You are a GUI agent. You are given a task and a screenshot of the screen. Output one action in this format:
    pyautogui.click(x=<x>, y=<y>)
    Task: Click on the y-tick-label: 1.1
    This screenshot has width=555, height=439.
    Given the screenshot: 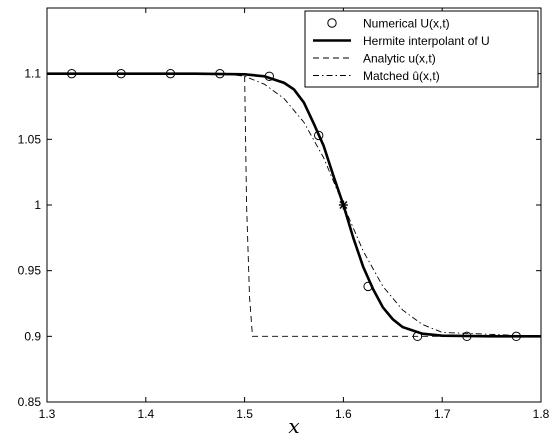 What is the action you would take?
    pyautogui.click(x=32, y=74)
    